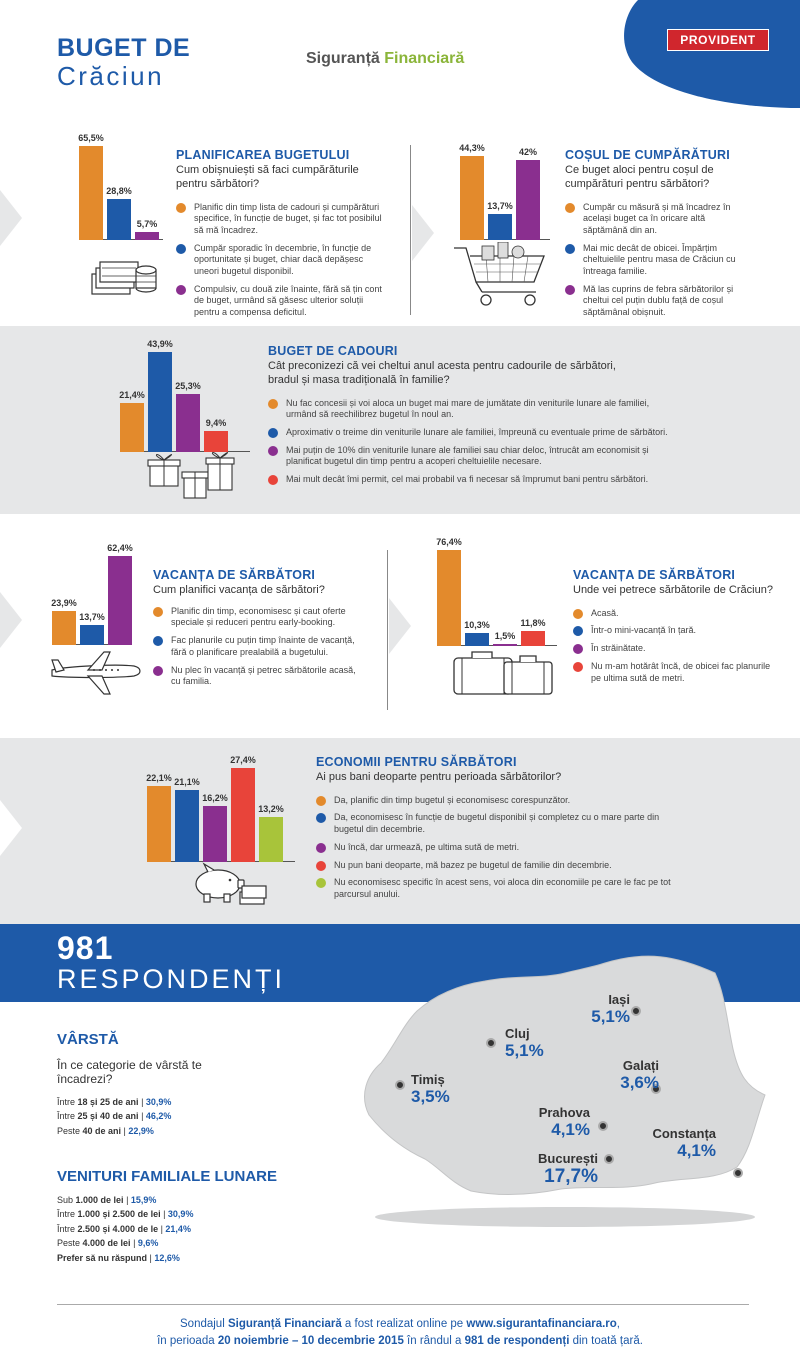 This screenshot has width=800, height=1369. Describe the element at coordinates (496, 590) in the screenshot. I see `vacanta2-chart: 76,4% 10,3% 1,5% 11,8%` at that location.